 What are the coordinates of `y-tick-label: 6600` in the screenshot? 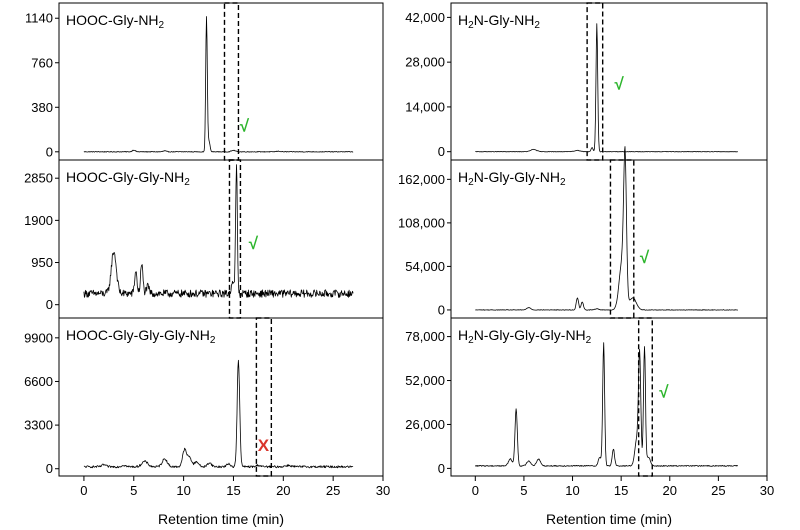 It's located at (38, 381).